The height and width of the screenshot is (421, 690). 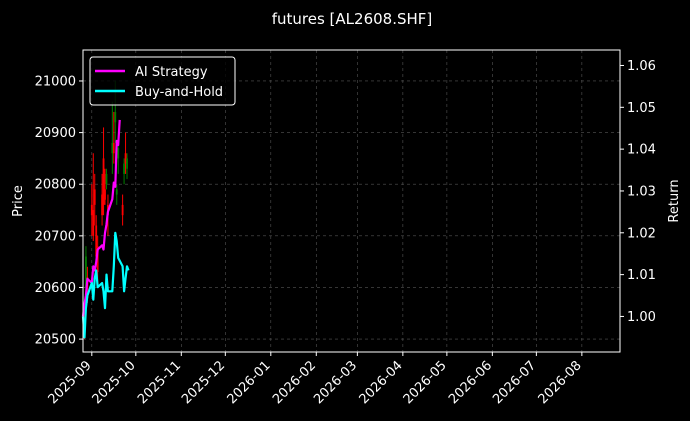 I want to click on price-tick-label: 20500, so click(x=55, y=340).